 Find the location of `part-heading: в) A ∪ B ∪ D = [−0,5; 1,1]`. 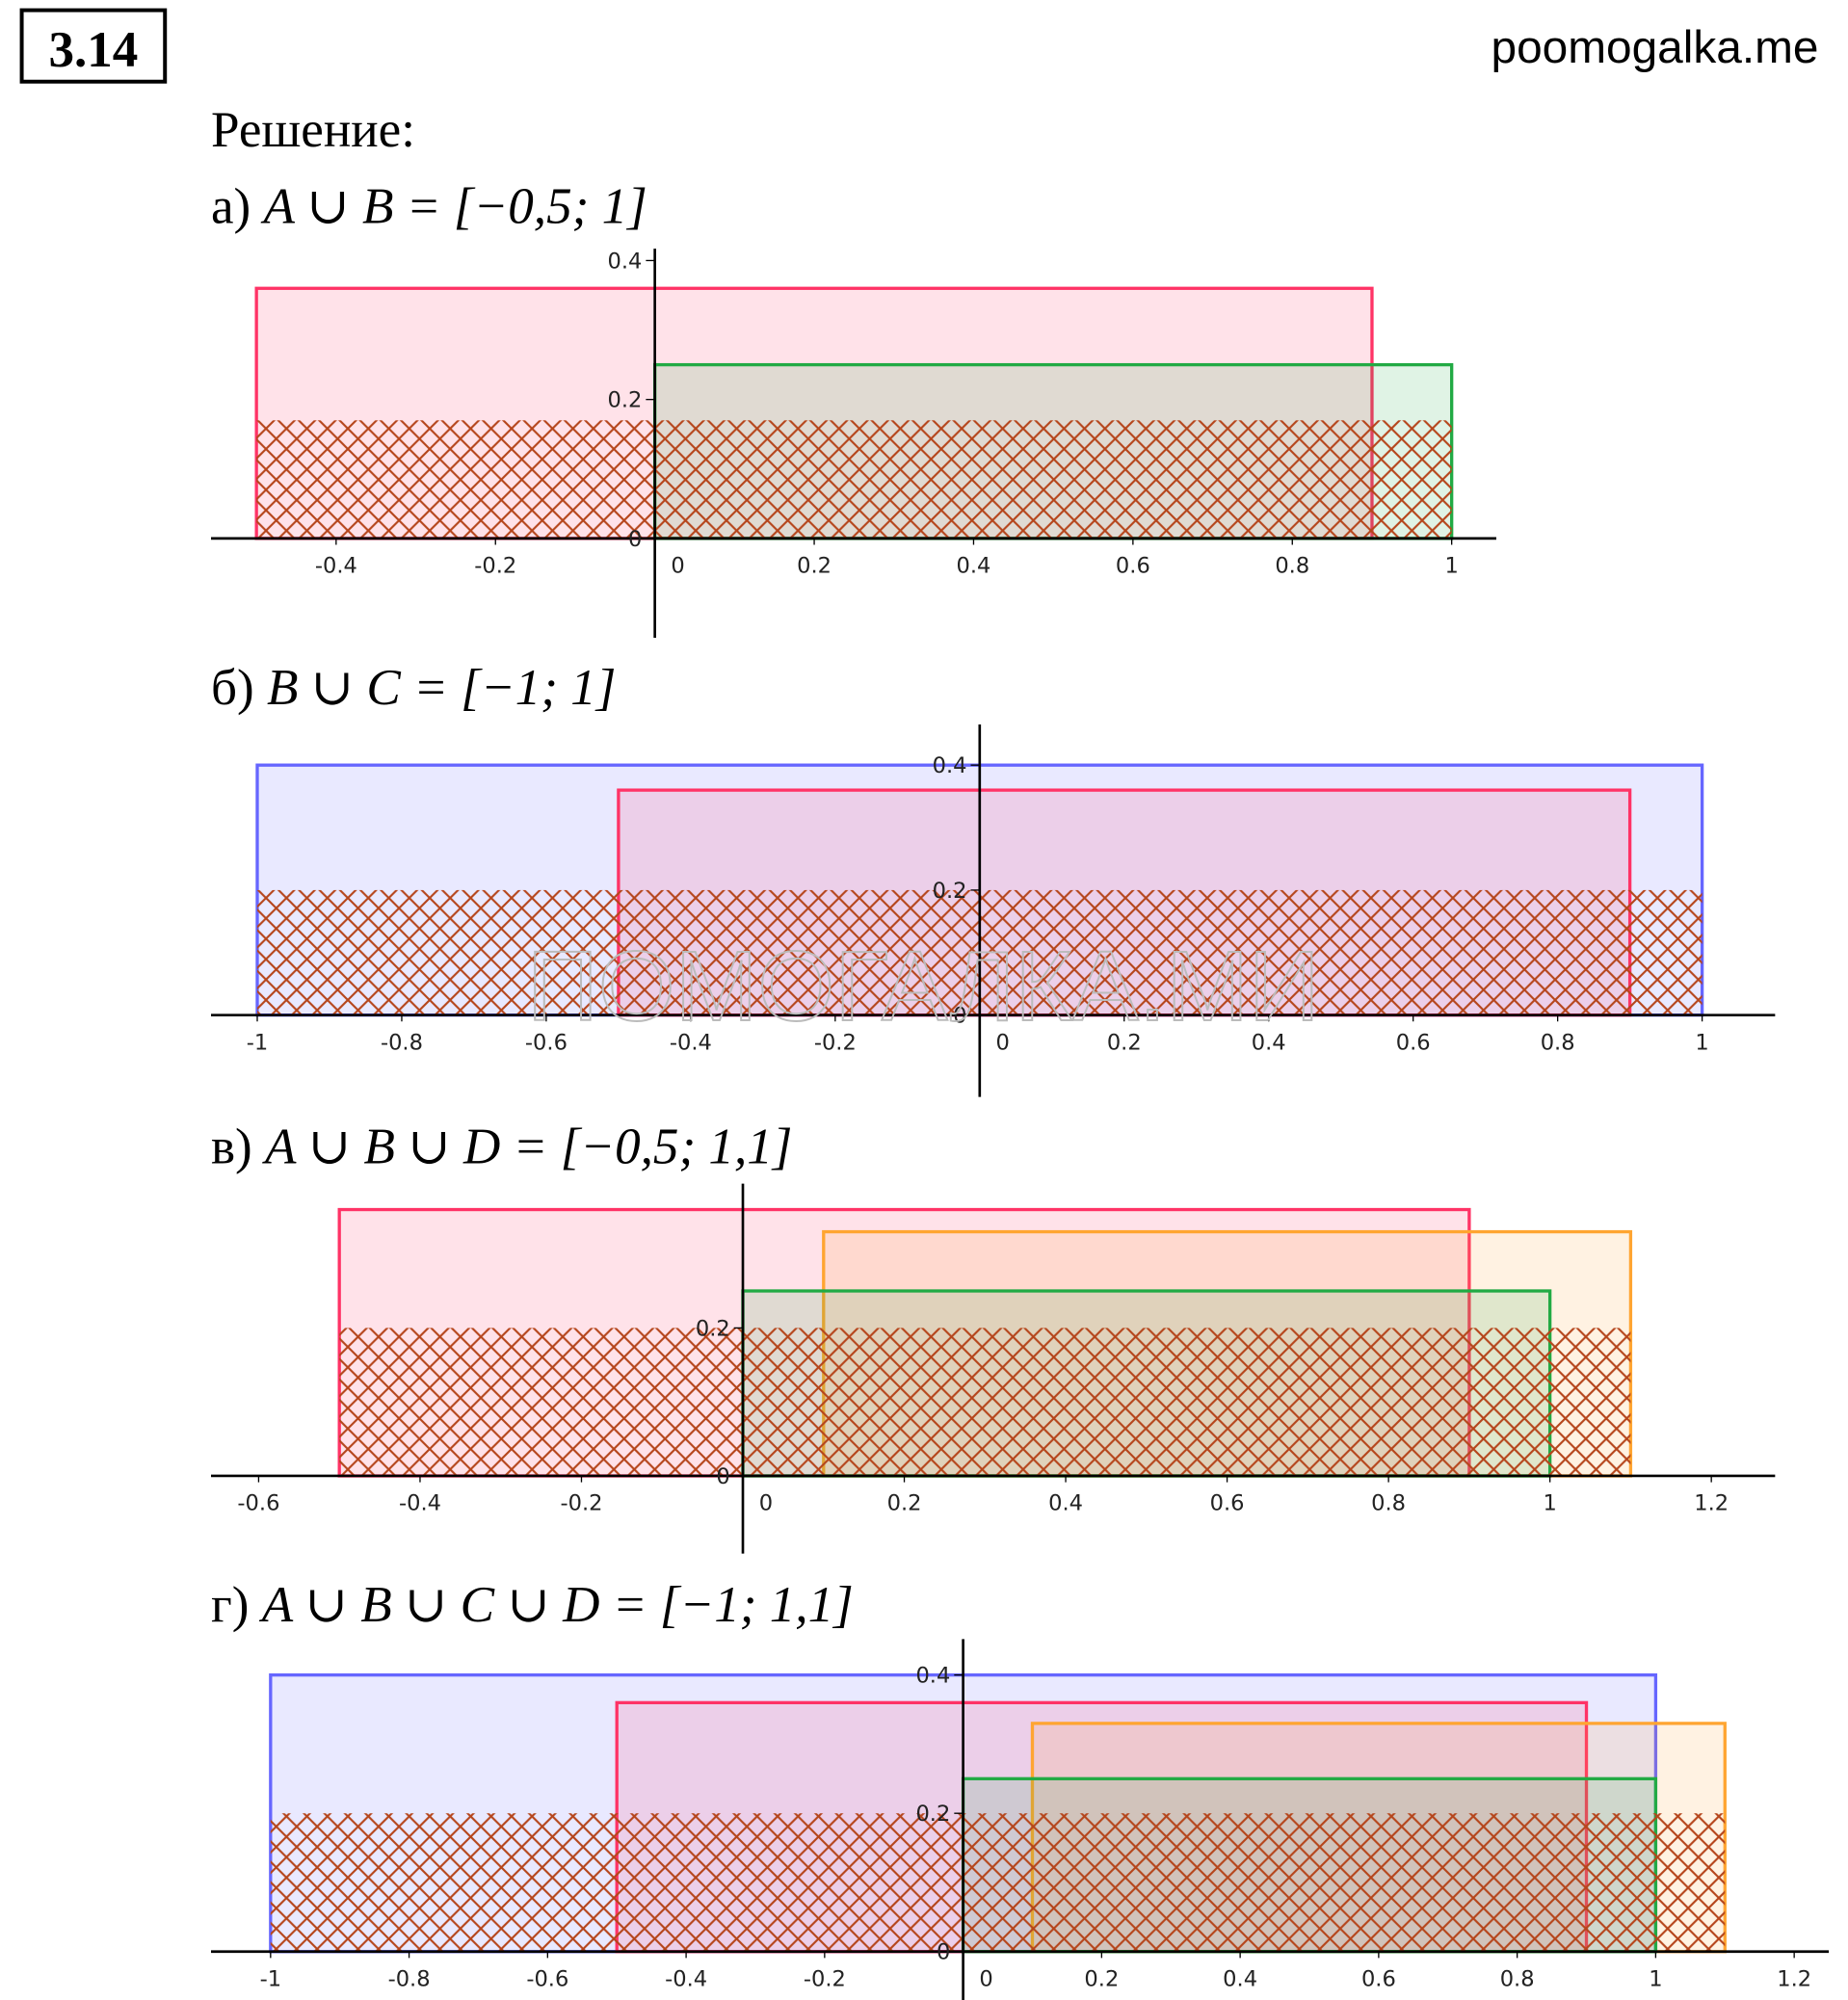

part-heading: в) A ∪ B ∪ D = [−0,5; 1,1] is located at coordinates (501, 1147).